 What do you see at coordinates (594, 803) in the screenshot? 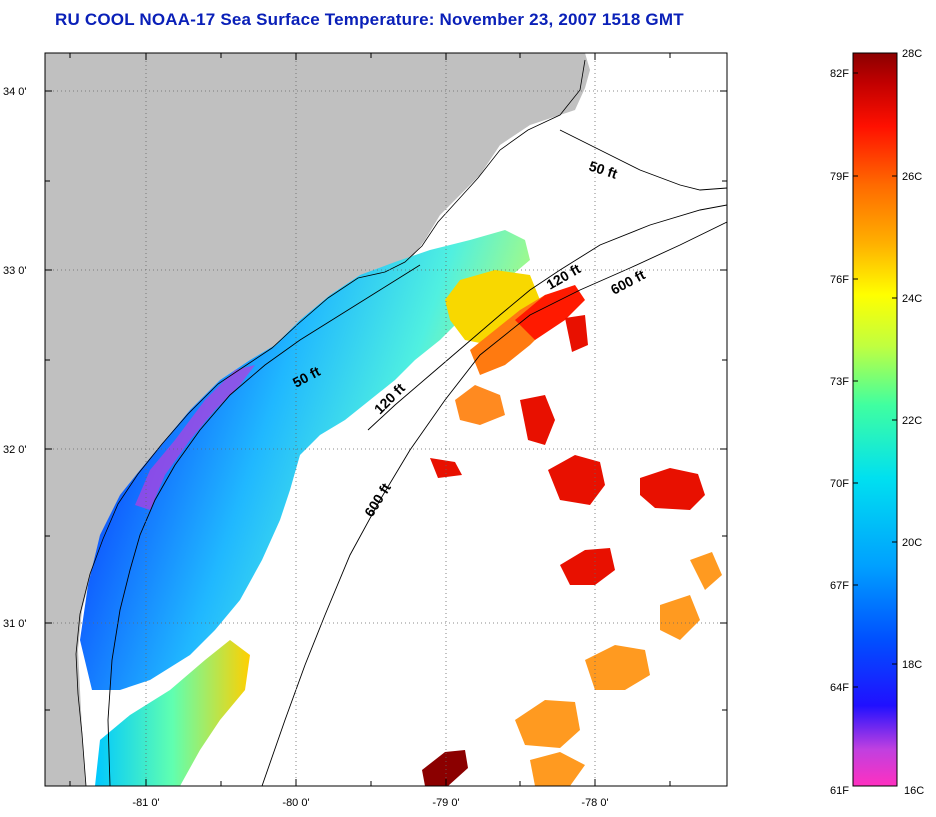
I see `lon-label-78: -78 0'` at bounding box center [594, 803].